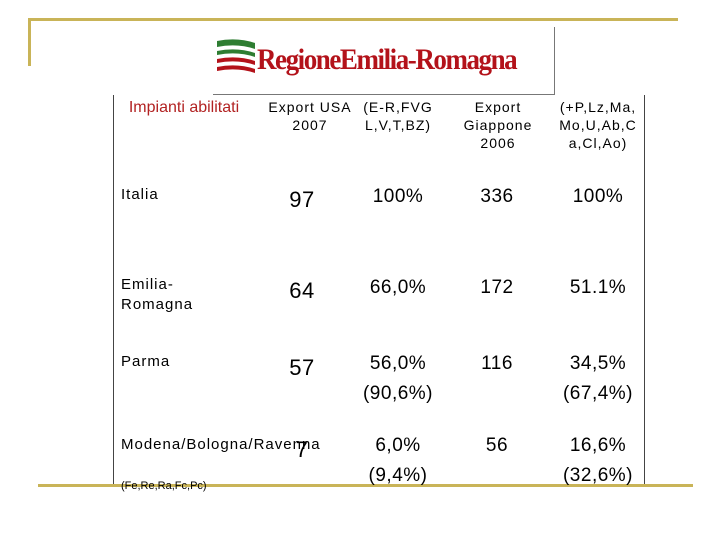  I want to click on frame-left-line, so click(29, 42).